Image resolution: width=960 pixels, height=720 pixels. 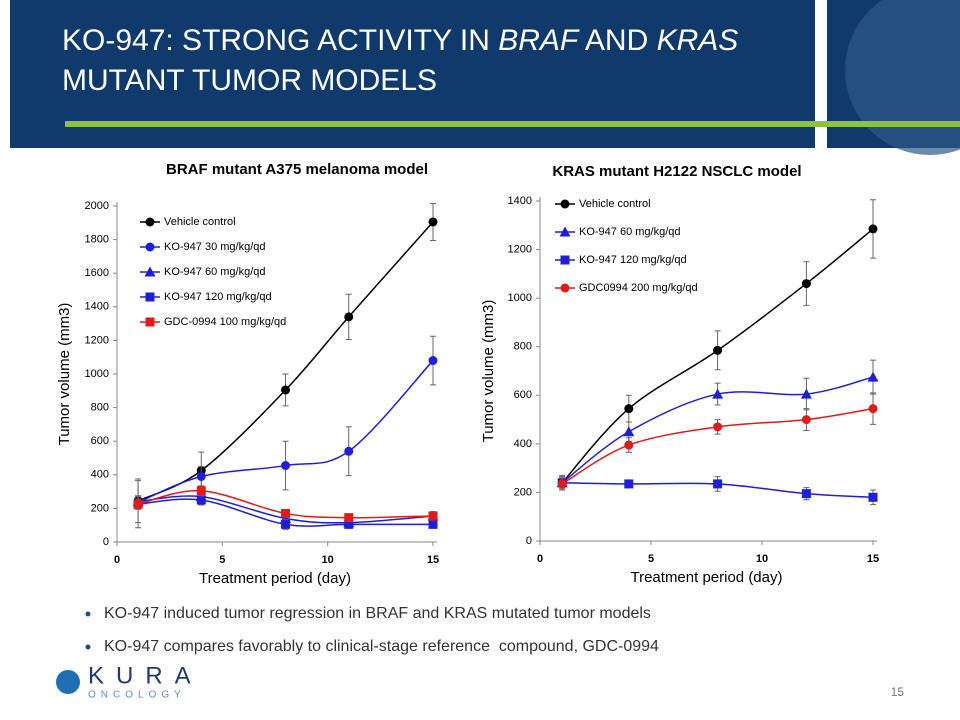 What do you see at coordinates (97, 240) in the screenshot?
I see `y-tick-label: 1800` at bounding box center [97, 240].